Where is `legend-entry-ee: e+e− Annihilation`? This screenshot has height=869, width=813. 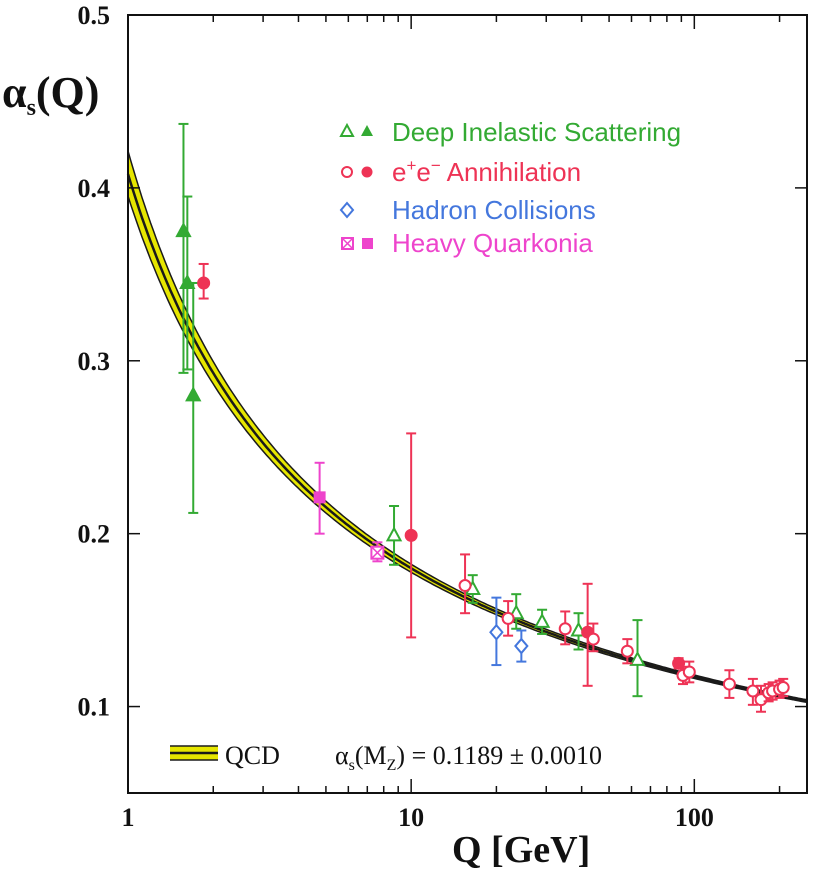 legend-entry-ee: e+e− Annihilation is located at coordinates (461, 171).